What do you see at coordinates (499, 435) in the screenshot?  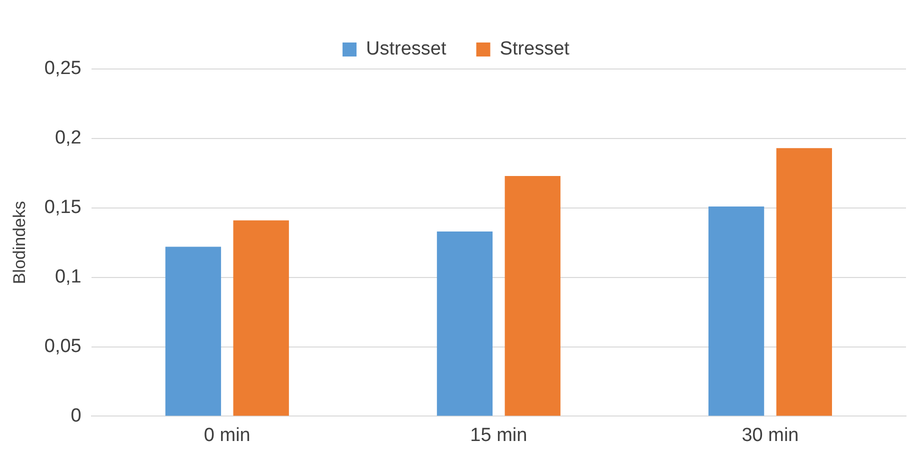 I see `x-tick-label: 15 min` at bounding box center [499, 435].